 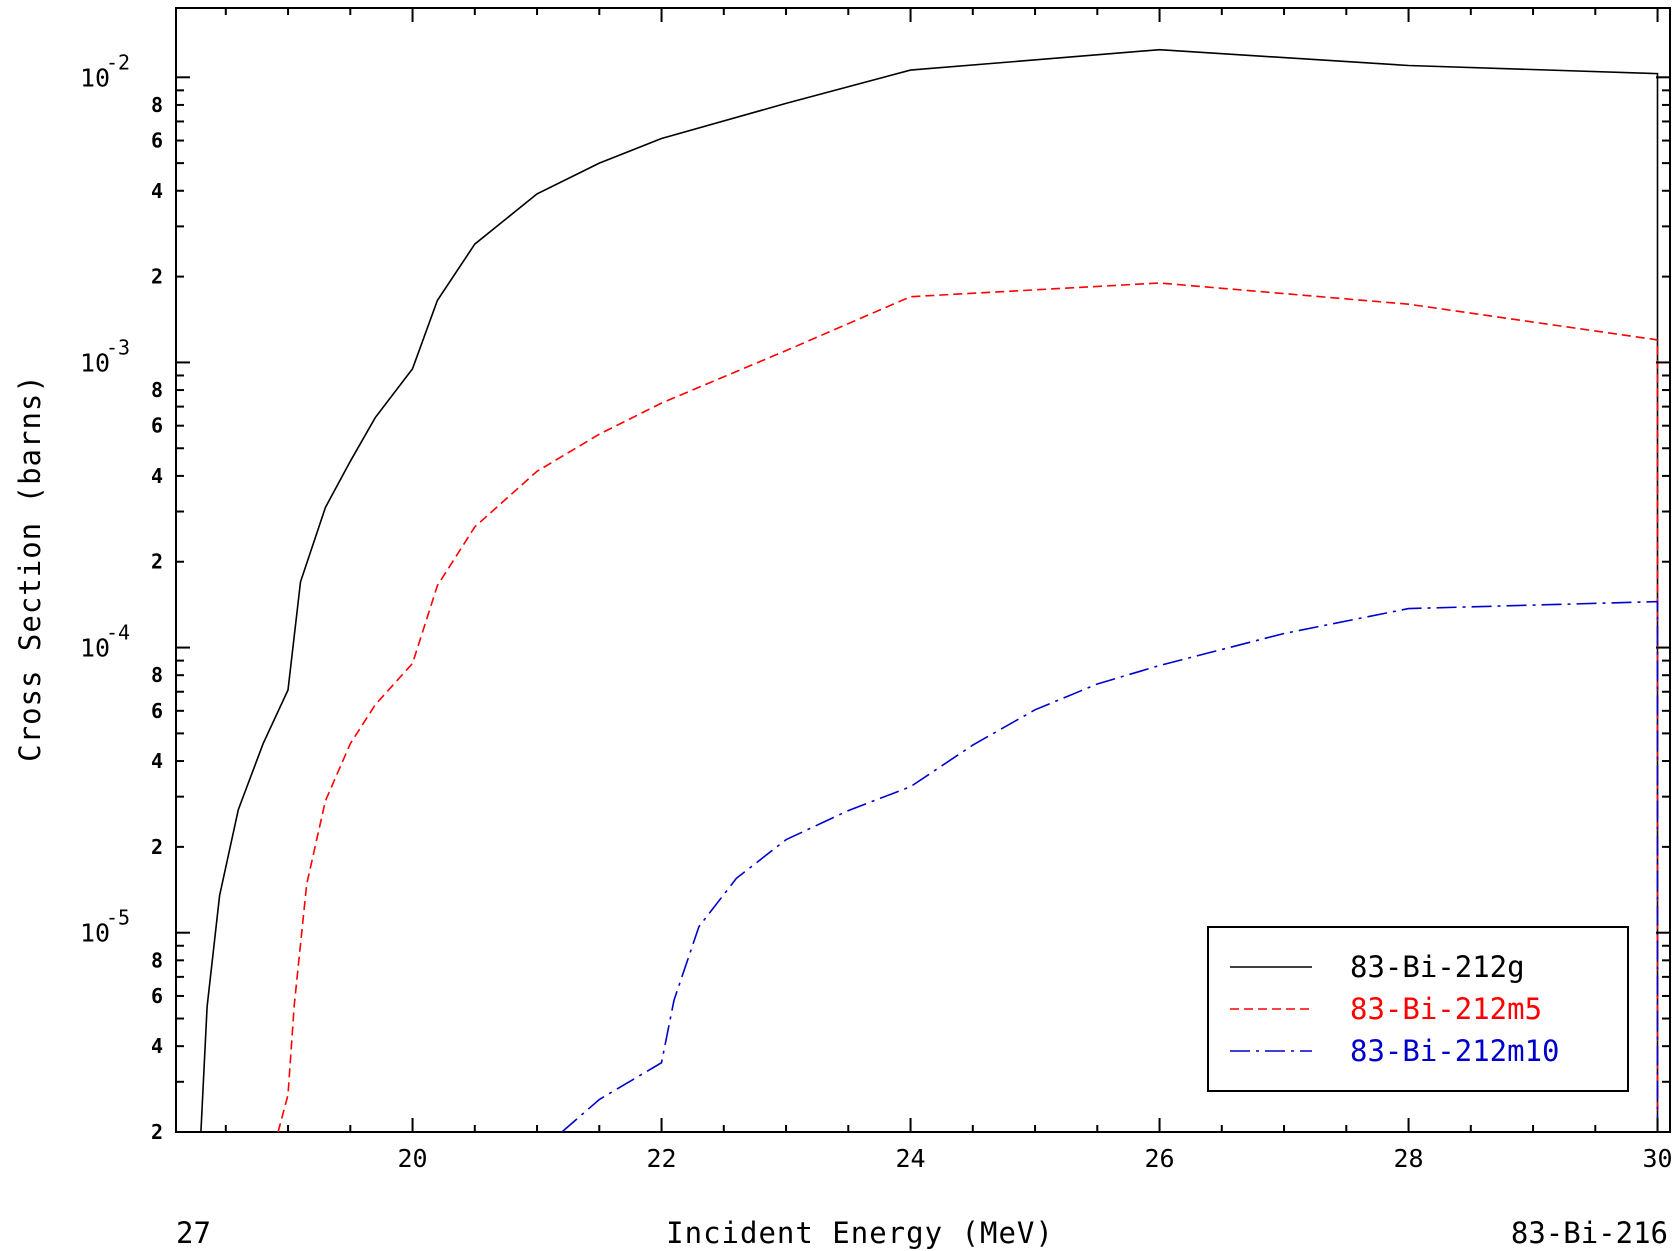 I want to click on x-tick-label: 22, so click(x=661, y=1158).